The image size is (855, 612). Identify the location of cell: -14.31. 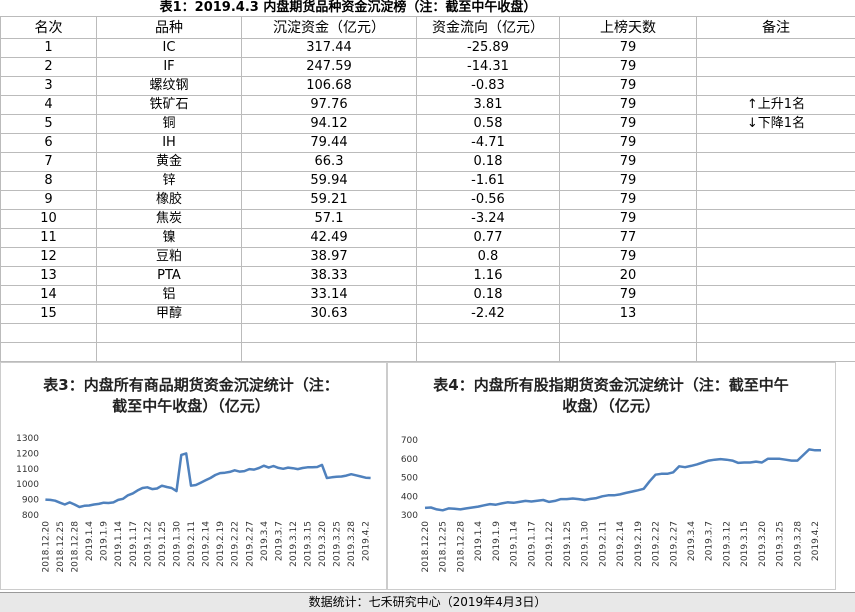
(488, 67).